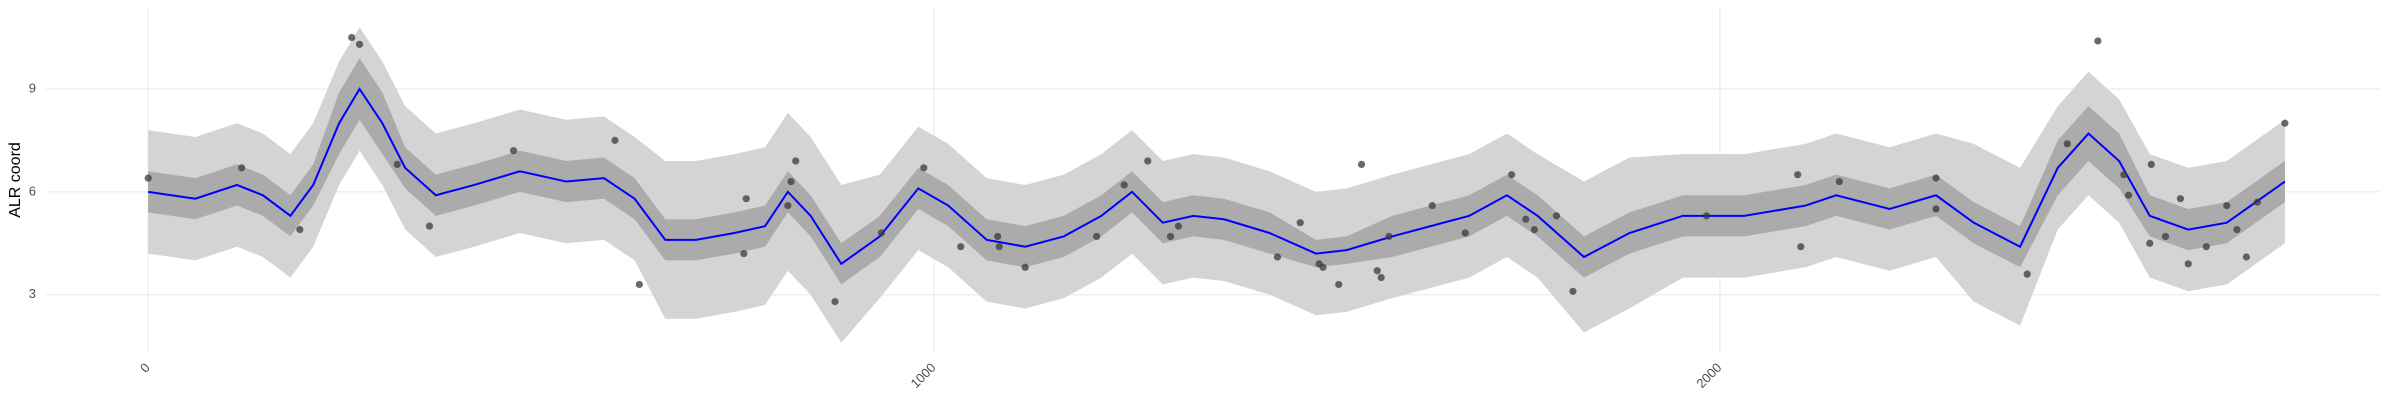  Describe the element at coordinates (145, 368) in the screenshot. I see `x-tick-label: 0` at that location.